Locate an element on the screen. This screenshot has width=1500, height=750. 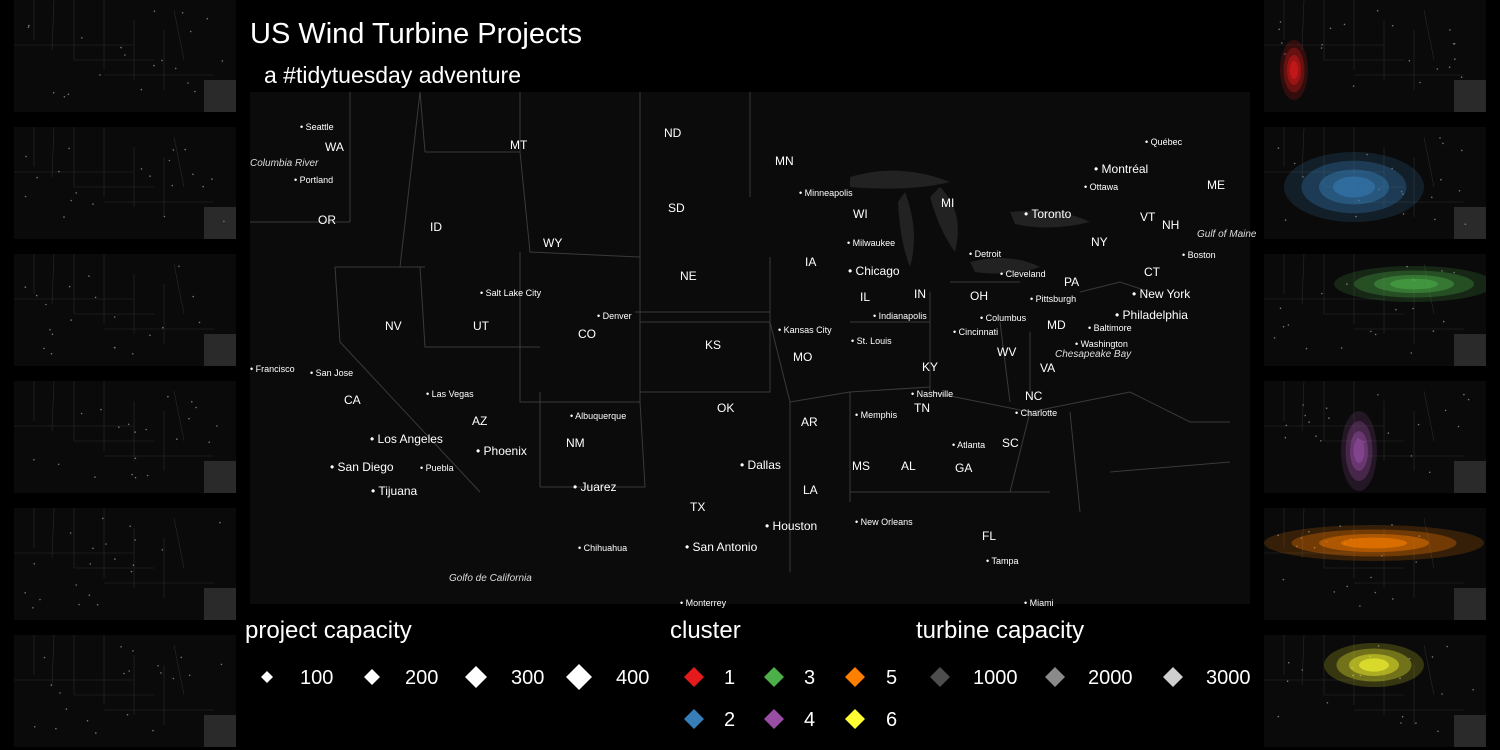
state-label-vt: VT is located at coordinates (1148, 217).